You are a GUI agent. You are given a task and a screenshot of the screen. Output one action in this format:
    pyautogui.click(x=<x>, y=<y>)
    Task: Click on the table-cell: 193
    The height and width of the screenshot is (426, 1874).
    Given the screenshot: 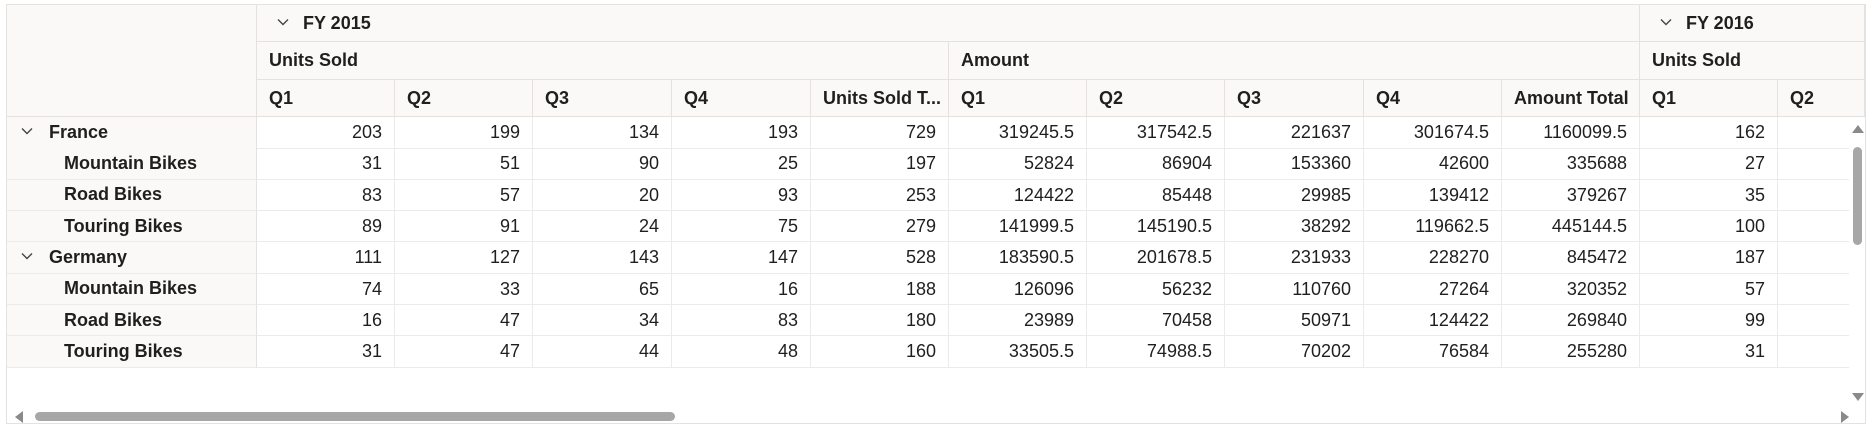 What is the action you would take?
    pyautogui.click(x=741, y=133)
    